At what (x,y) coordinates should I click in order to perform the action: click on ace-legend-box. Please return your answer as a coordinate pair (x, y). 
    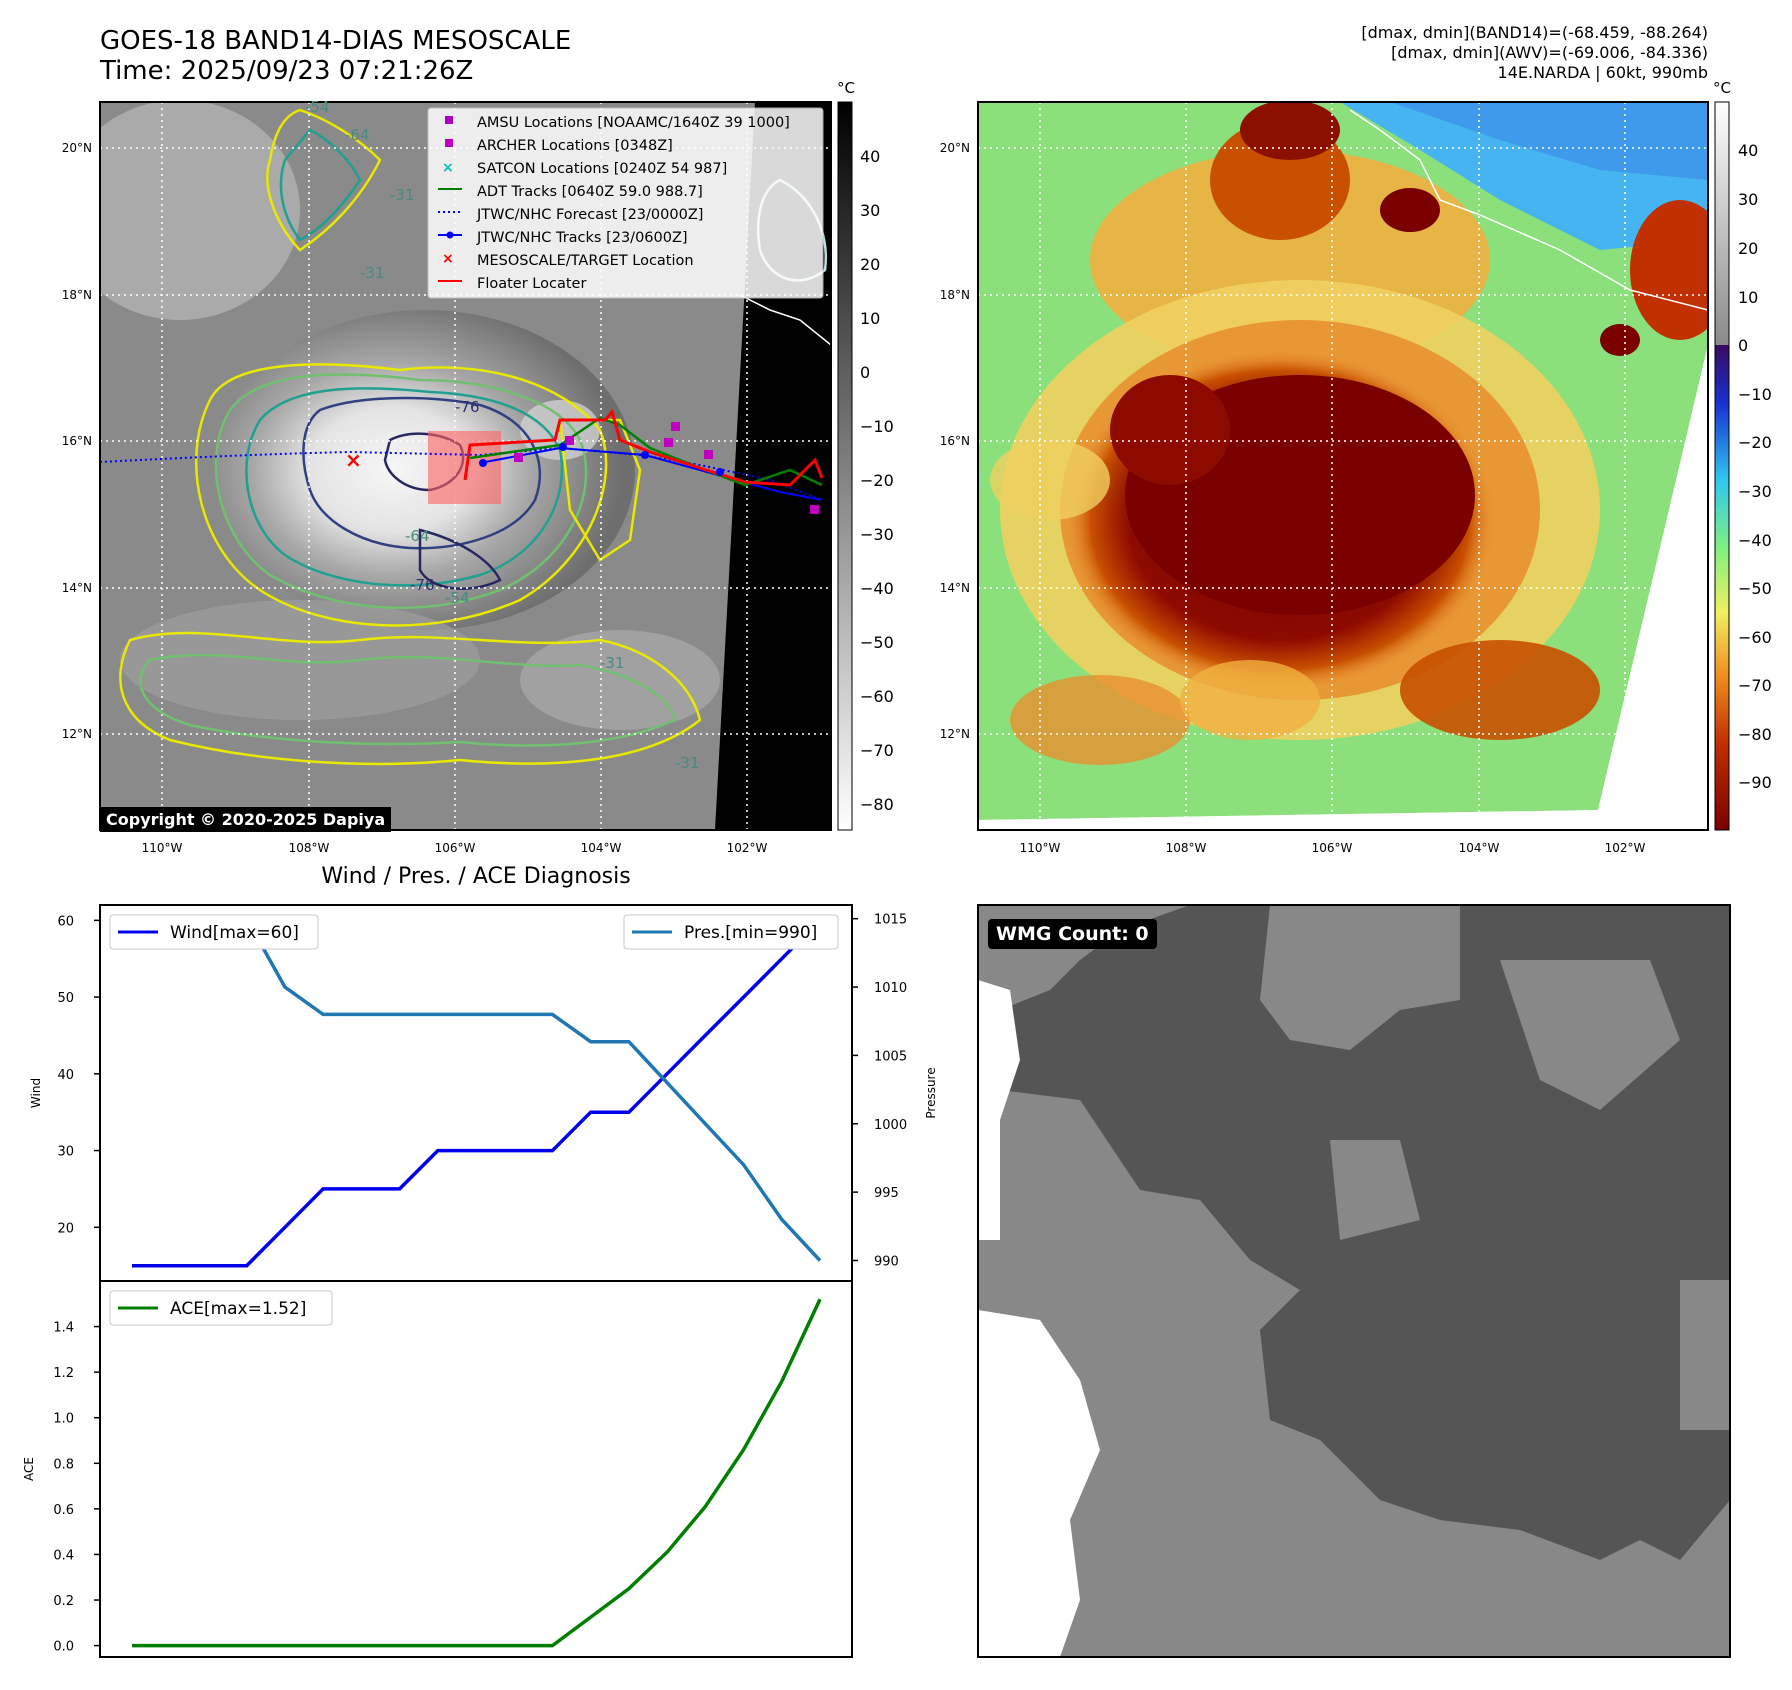
    Looking at the image, I should click on (221, 1308).